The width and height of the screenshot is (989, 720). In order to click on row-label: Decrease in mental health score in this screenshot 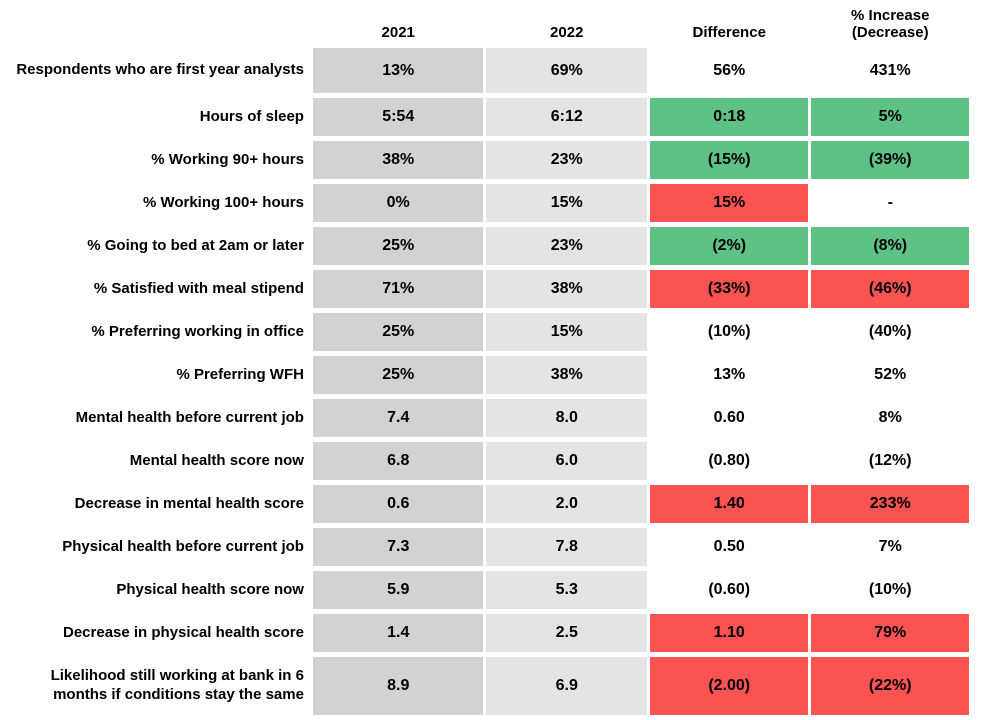, I will do `click(156, 504)`.